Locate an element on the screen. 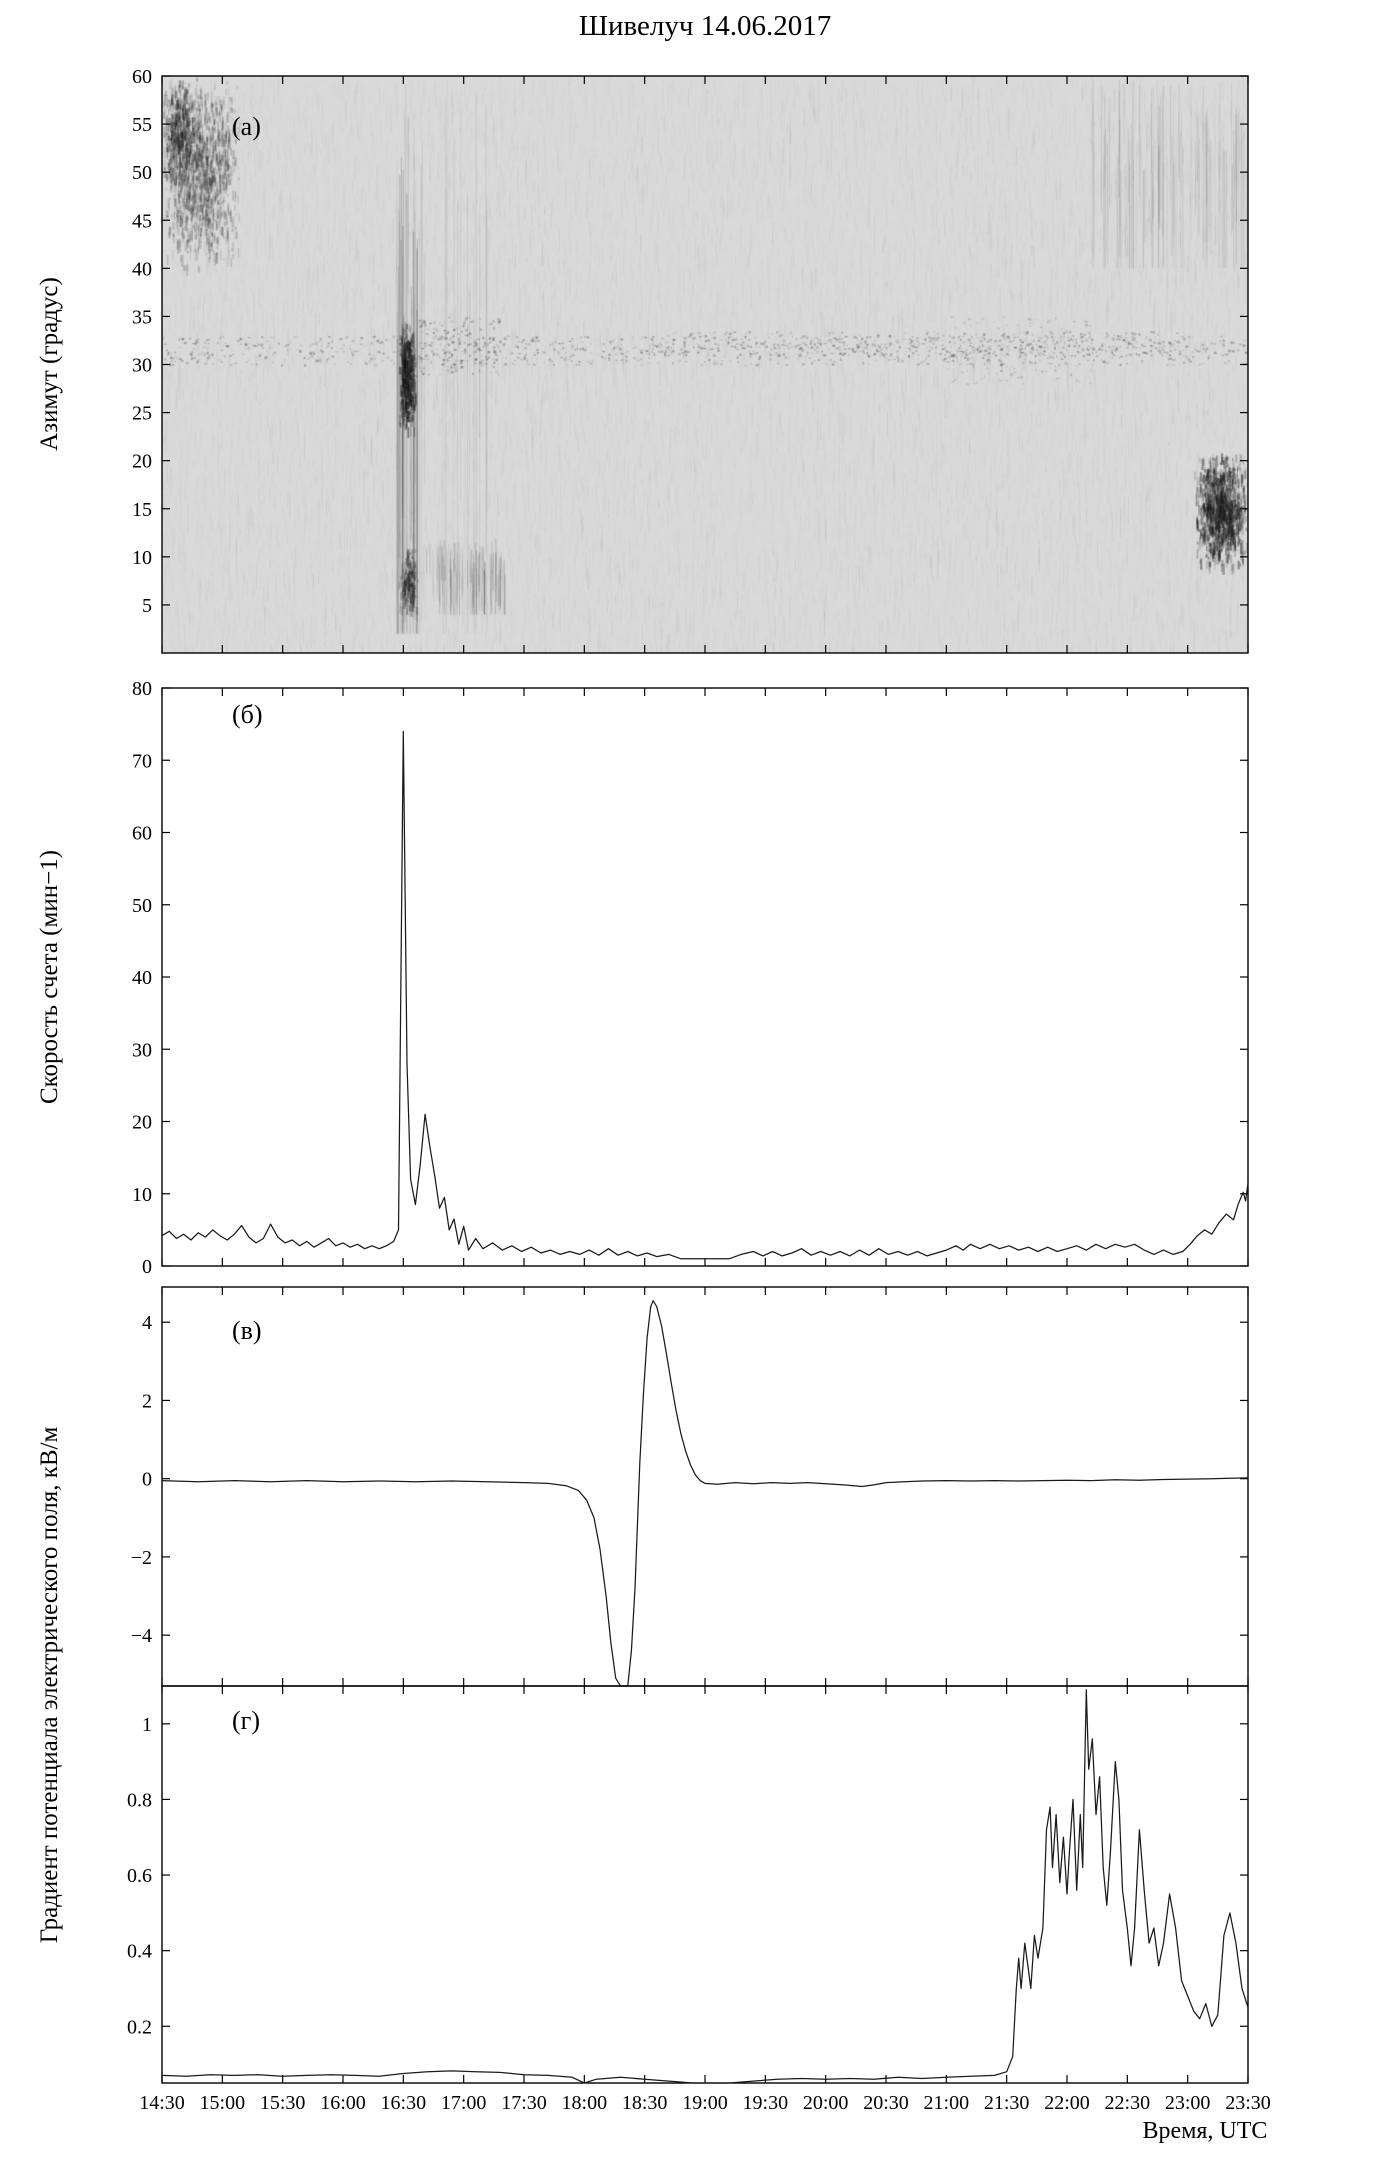 The height and width of the screenshot is (2167, 1384). svg-text: 1 is located at coordinates (147, 1725).